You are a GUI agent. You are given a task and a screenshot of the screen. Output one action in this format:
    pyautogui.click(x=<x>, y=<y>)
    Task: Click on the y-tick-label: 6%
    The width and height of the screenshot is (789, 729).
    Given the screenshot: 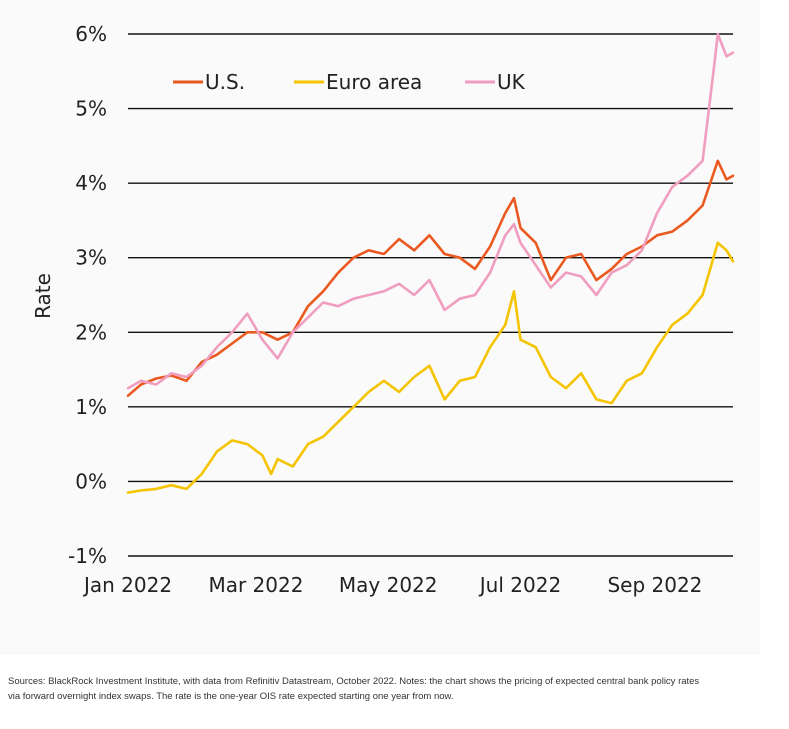 What is the action you would take?
    pyautogui.click(x=91, y=34)
    